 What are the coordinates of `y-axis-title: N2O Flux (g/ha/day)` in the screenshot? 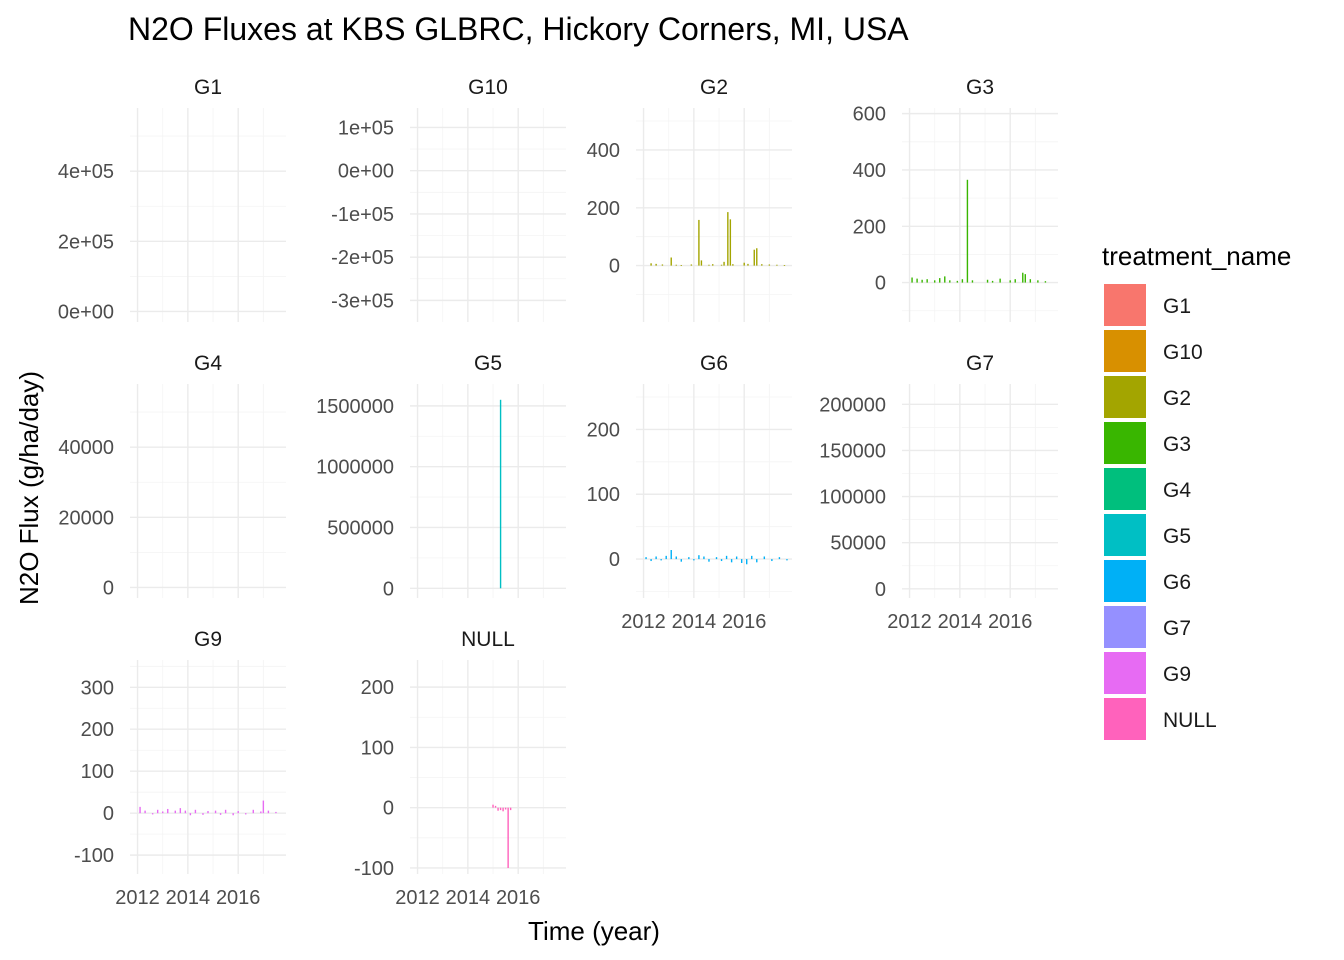 It's located at (29, 488).